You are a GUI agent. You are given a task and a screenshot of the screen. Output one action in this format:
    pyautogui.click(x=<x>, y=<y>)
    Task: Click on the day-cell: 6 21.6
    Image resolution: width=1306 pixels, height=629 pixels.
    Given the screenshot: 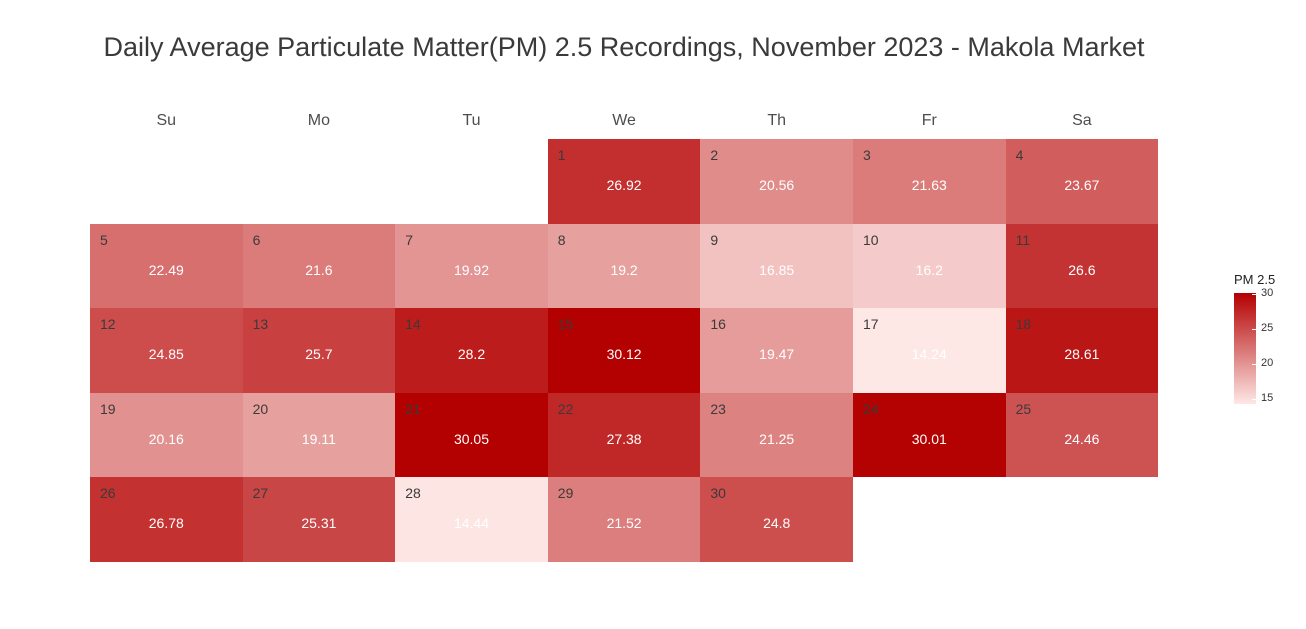 What is the action you would take?
    pyautogui.click(x=319, y=265)
    